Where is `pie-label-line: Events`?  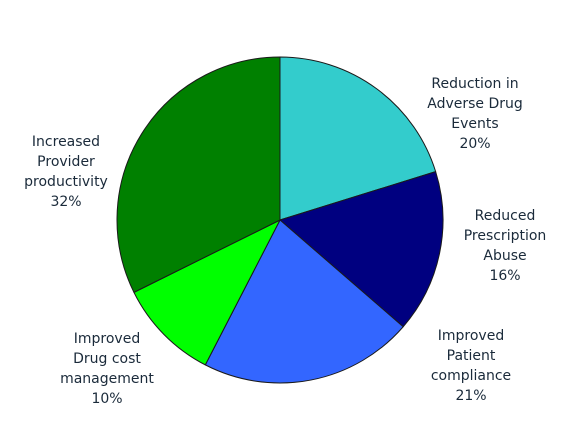
pie-label-line: Events is located at coordinates (474, 124).